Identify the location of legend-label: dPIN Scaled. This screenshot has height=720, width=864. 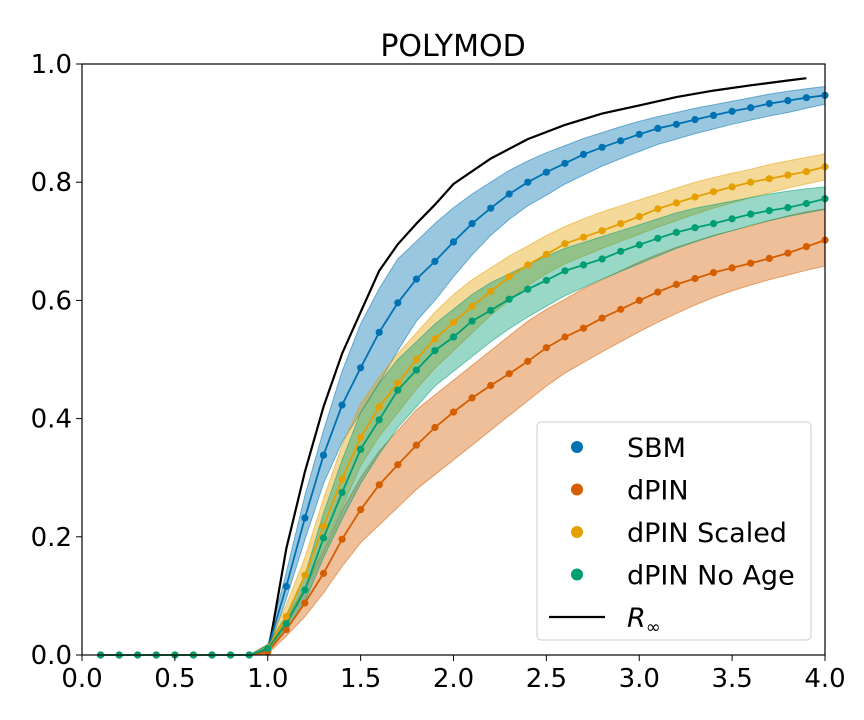
(707, 533).